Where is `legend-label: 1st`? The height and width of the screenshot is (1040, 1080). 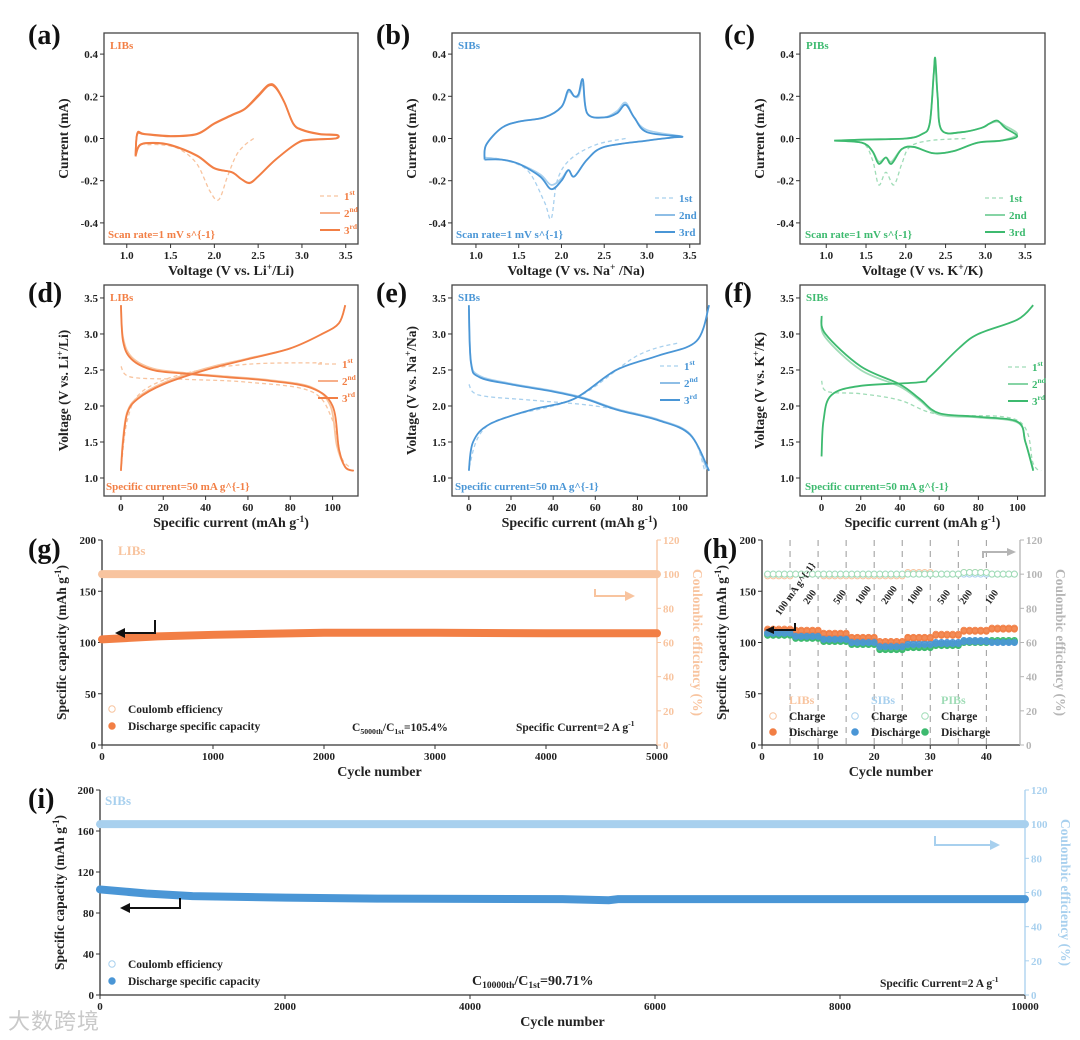
legend-label: 1st is located at coordinates (347, 363).